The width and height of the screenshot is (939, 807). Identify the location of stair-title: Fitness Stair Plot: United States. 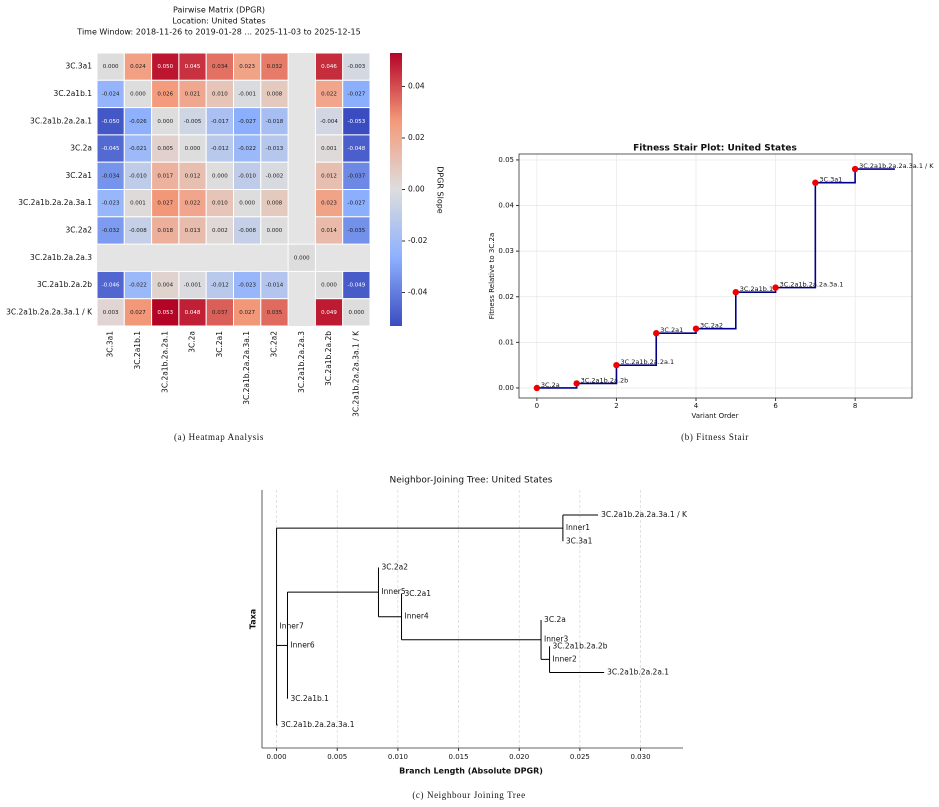
(715, 149).